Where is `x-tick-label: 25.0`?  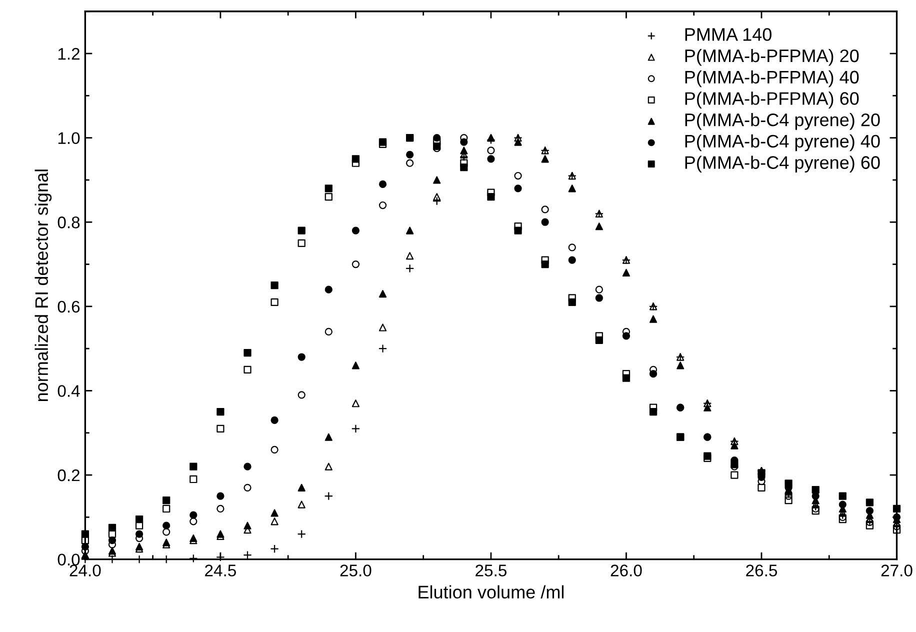
x-tick-label: 25.0 is located at coordinates (356, 570).